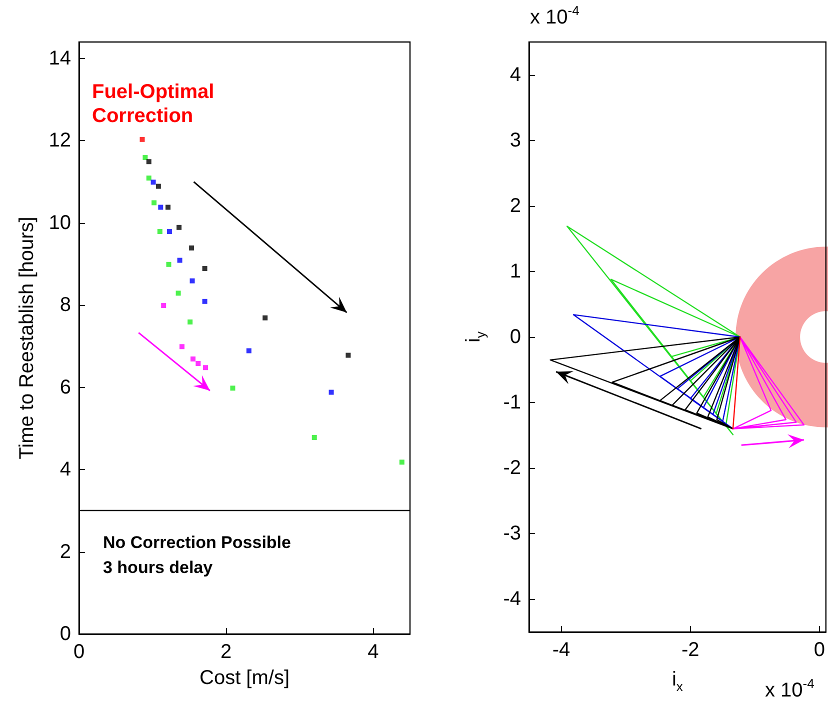 This screenshot has width=828, height=711. What do you see at coordinates (512, 533) in the screenshot?
I see `y-tick-label: -3` at bounding box center [512, 533].